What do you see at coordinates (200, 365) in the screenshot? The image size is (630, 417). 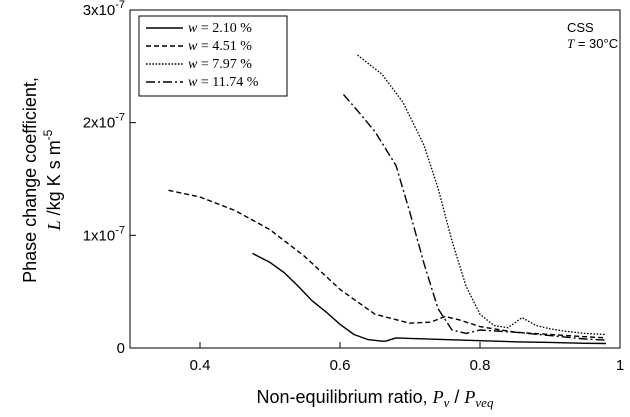 I see `x-tick-label: 0.4` at bounding box center [200, 365].